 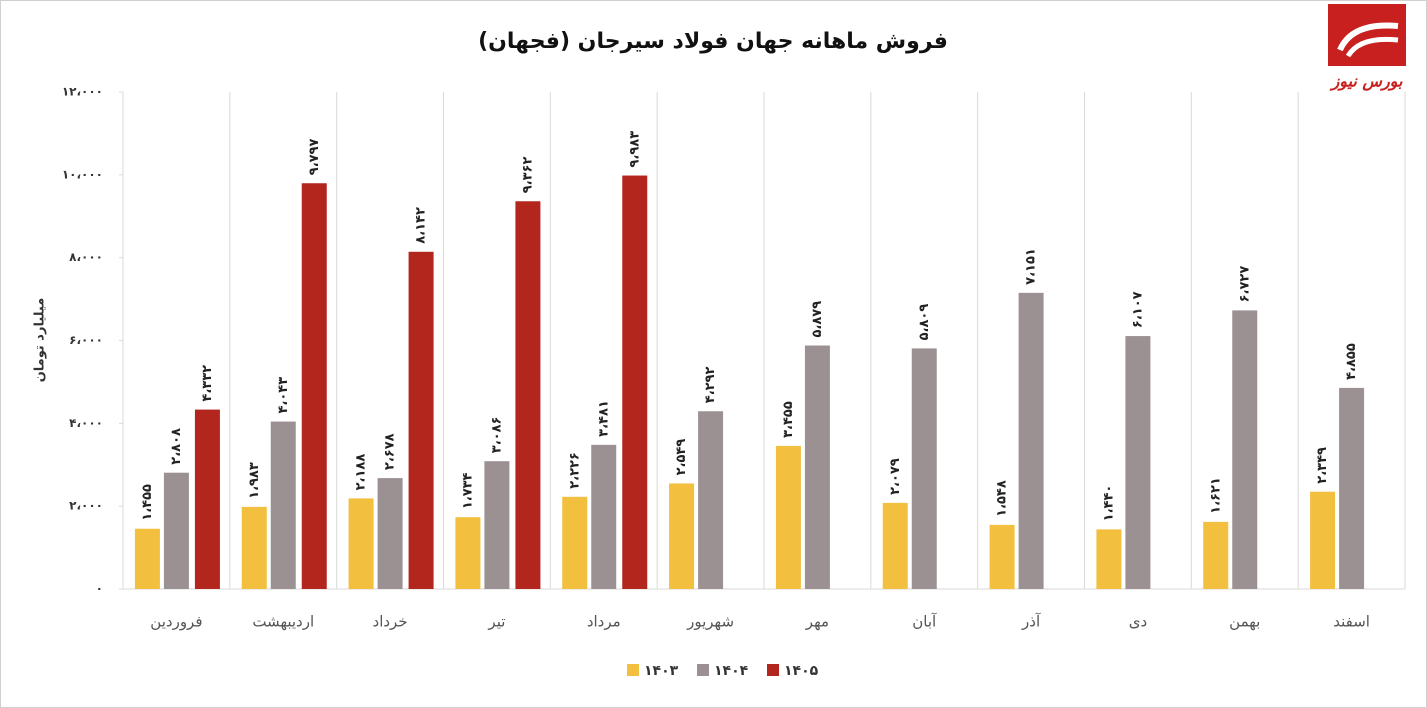 I want to click on y-tick-label: ۱۲،۰۰۰, so click(x=82, y=92).